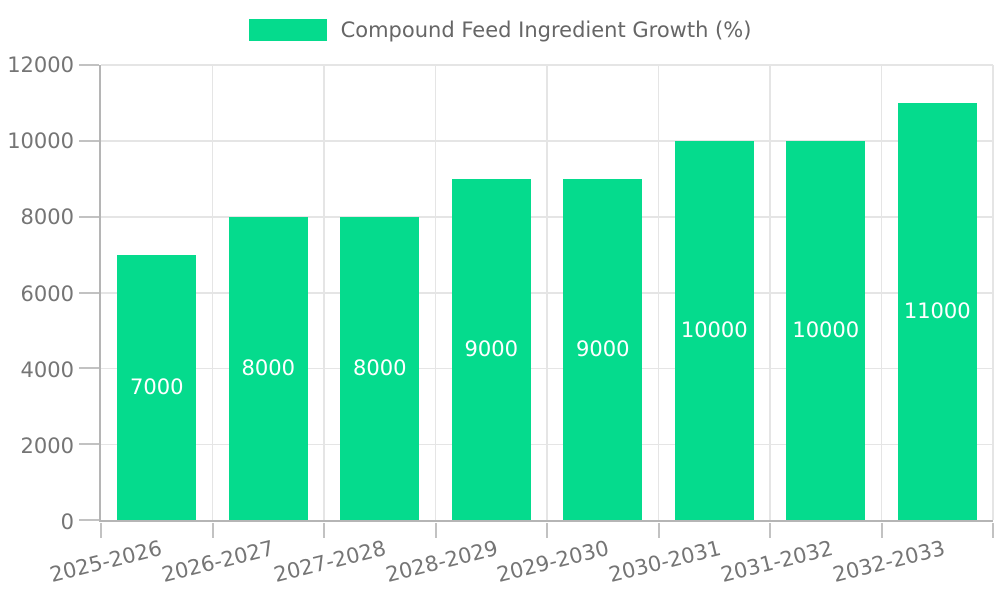 The height and width of the screenshot is (600, 1000). I want to click on x-tick-label: 2031-2032, so click(777, 561).